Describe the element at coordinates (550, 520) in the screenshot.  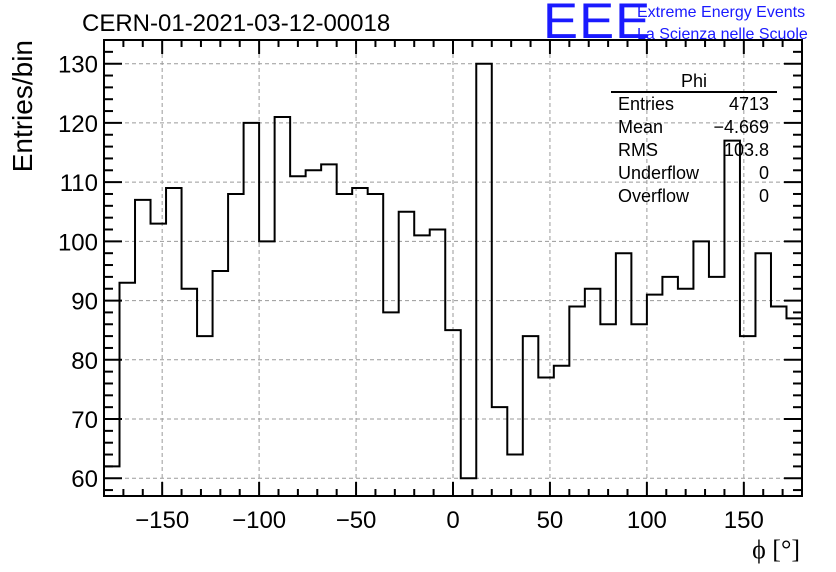
I see `x-tick-label: 50` at that location.